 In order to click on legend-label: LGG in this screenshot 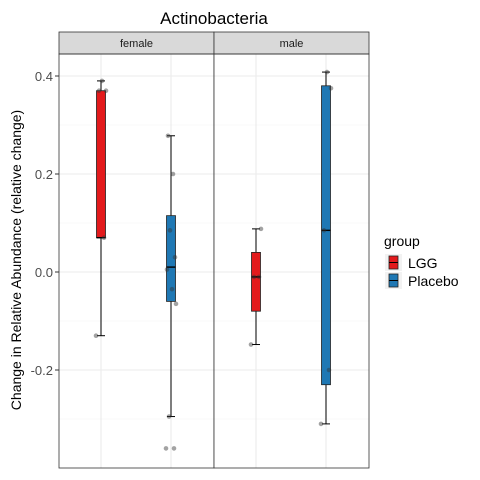, I will do `click(423, 263)`.